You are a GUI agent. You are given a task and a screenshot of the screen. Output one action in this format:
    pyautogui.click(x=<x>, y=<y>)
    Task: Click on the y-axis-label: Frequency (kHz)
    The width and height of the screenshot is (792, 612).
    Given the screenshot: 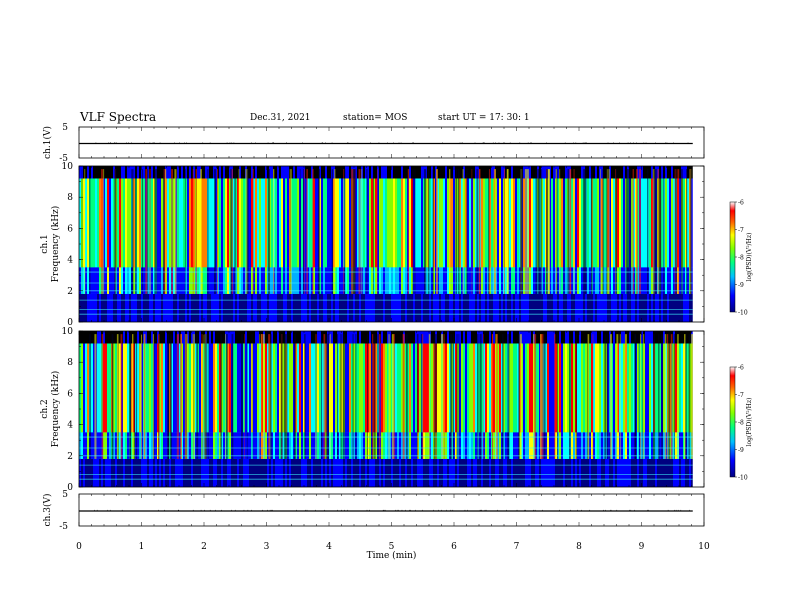 What is the action you would take?
    pyautogui.click(x=55, y=409)
    